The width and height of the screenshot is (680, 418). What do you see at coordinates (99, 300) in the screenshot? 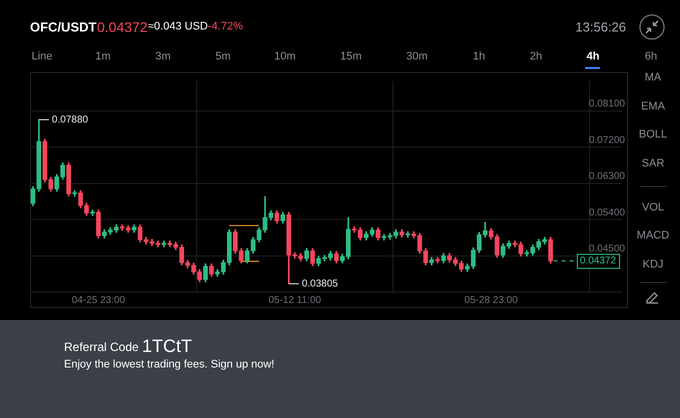
I see `x-tick-label: 04-25 23:00` at bounding box center [99, 300].